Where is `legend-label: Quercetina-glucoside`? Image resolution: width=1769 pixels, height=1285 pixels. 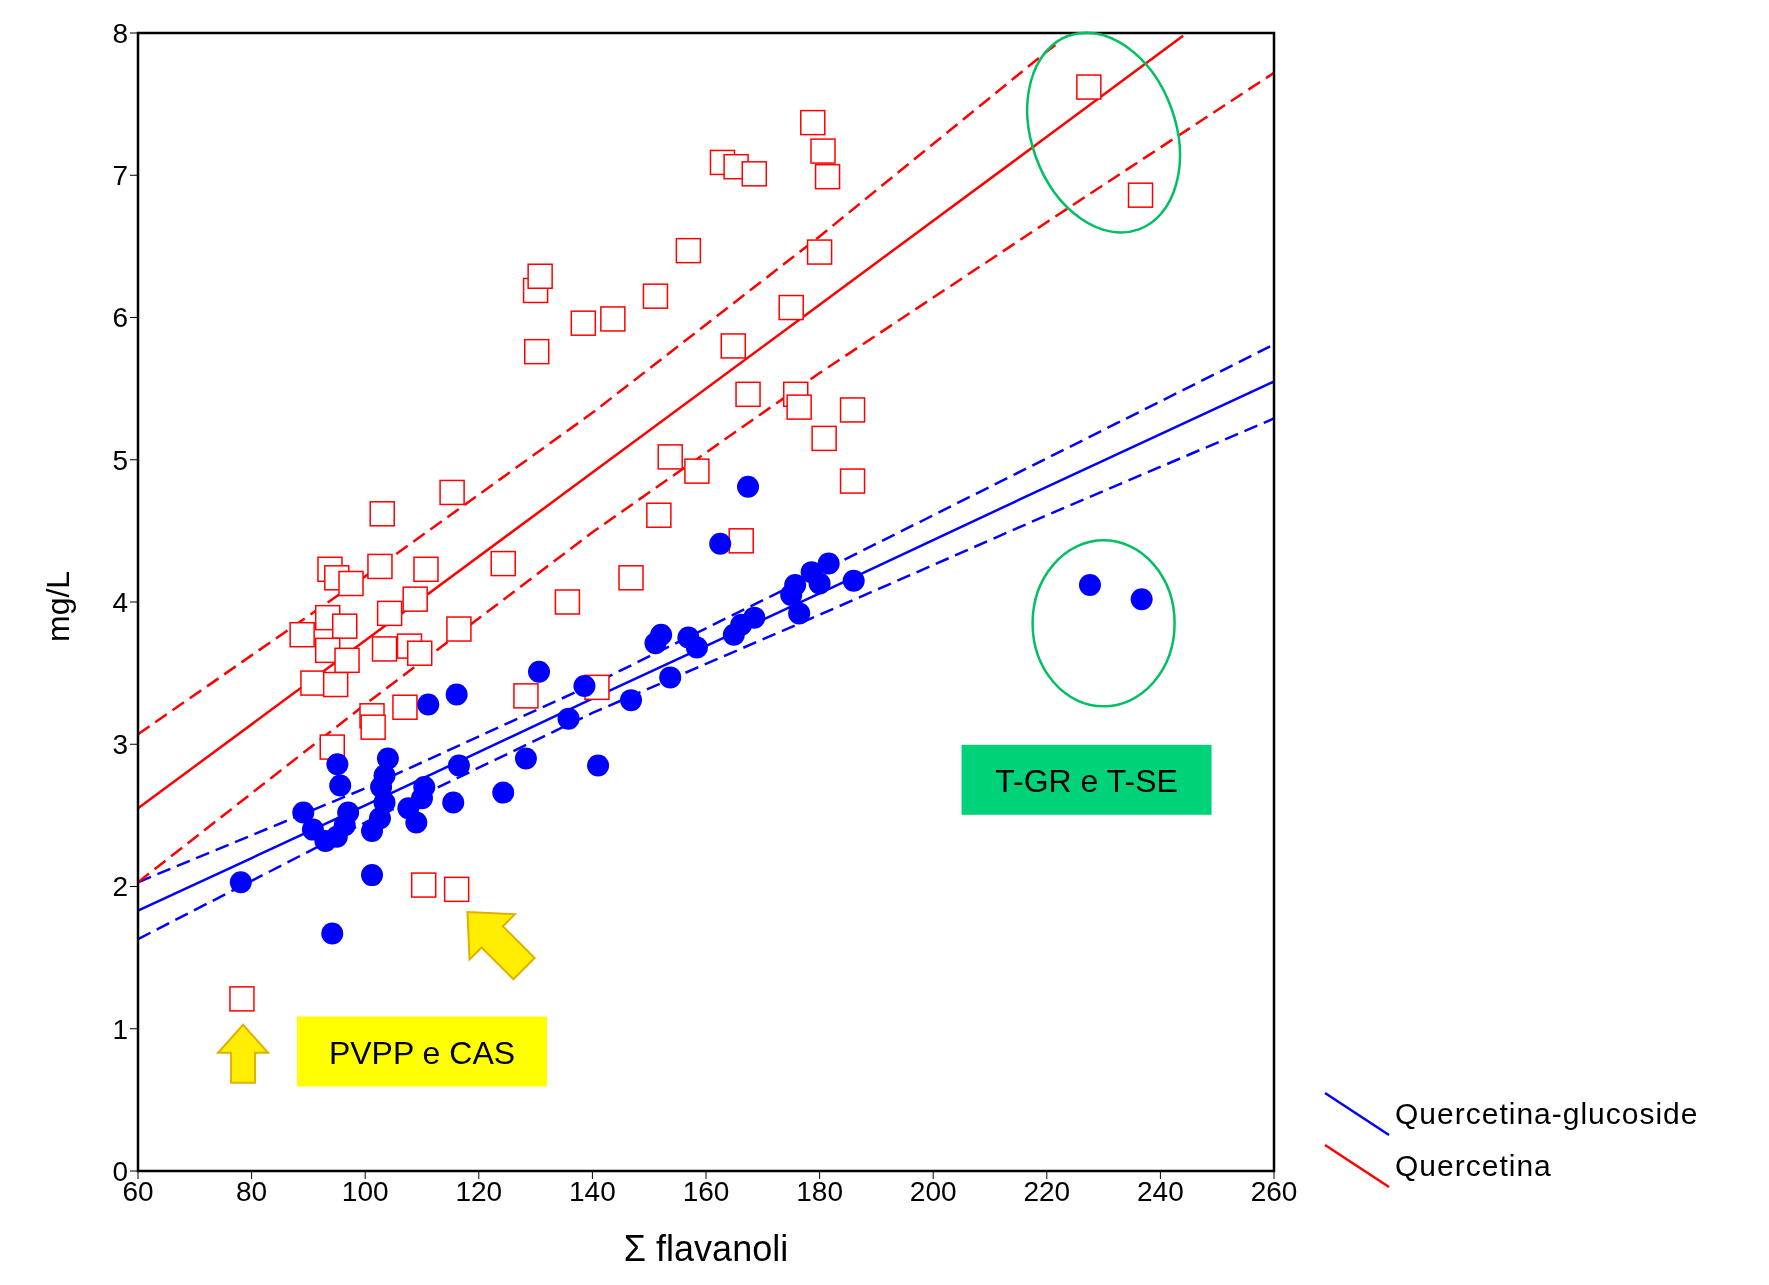 legend-label: Quercetina-glucoside is located at coordinates (1547, 1114).